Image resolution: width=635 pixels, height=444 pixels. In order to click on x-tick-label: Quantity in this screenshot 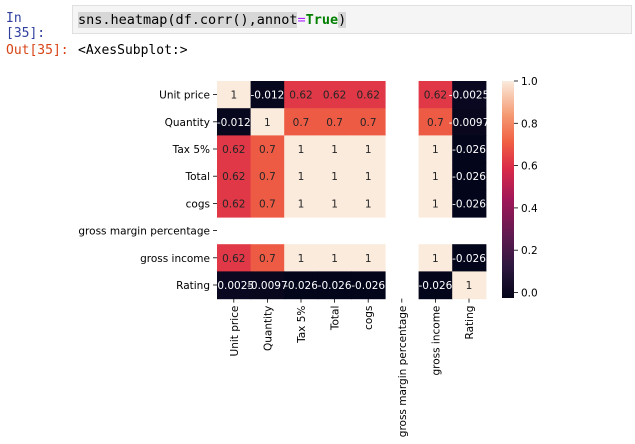, I will do `click(268, 328)`.